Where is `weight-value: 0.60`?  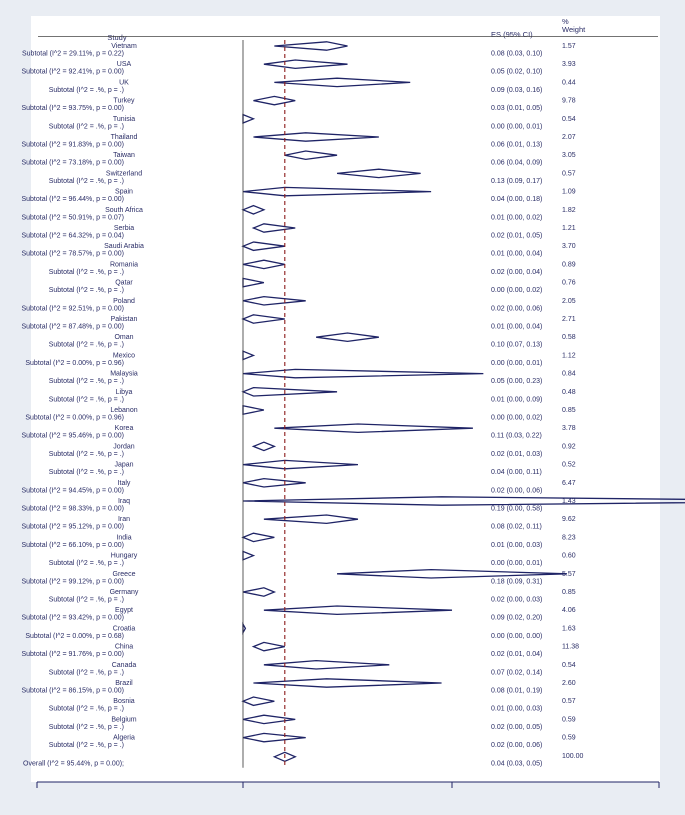 weight-value: 0.60 is located at coordinates (569, 556).